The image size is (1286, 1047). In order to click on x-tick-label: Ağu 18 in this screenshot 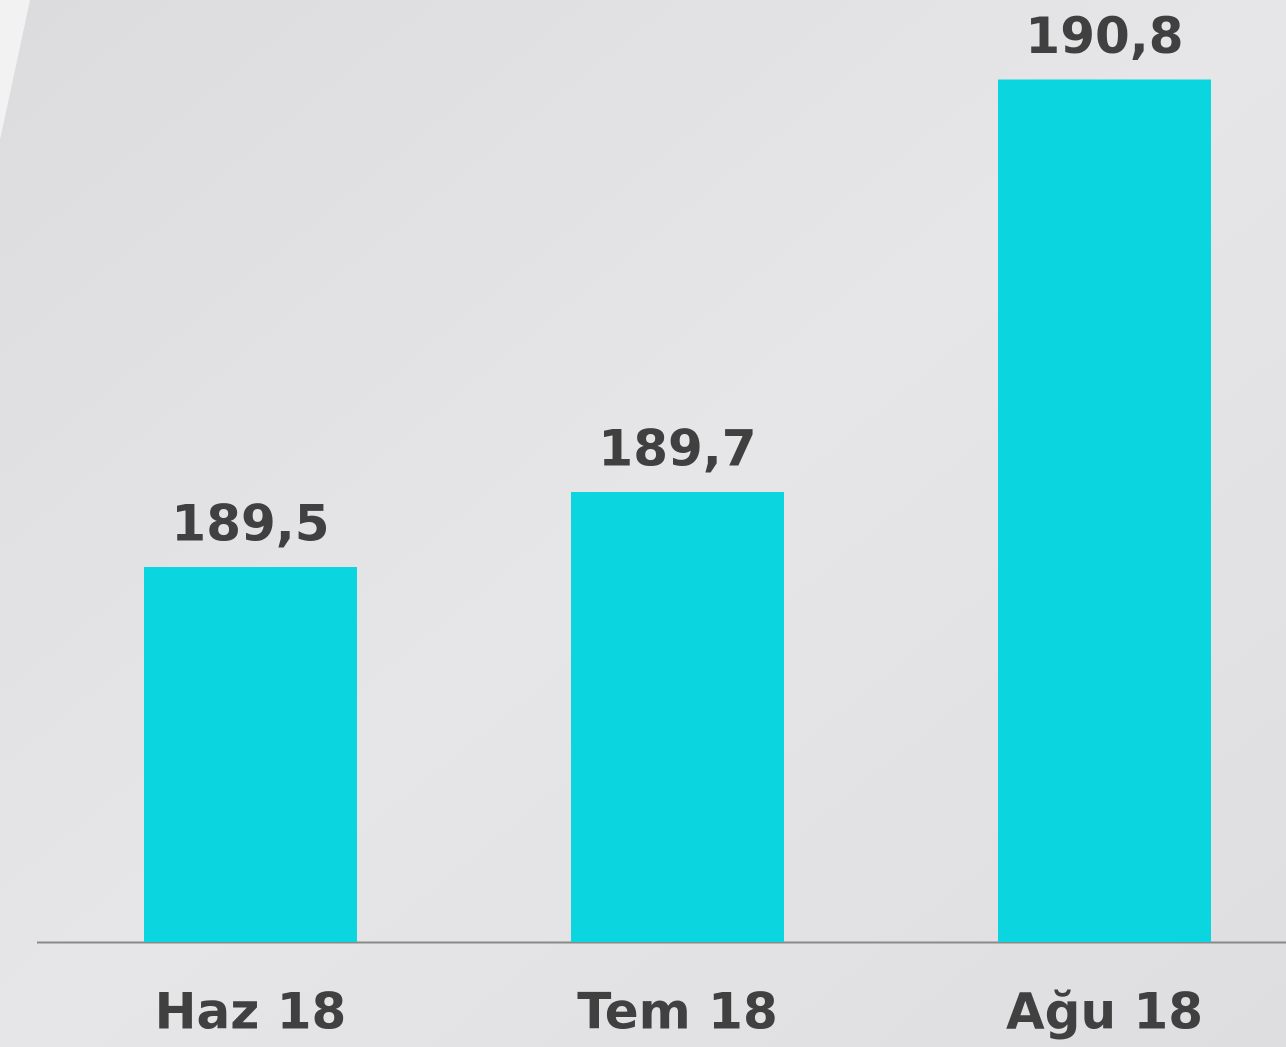, I will do `click(1104, 1012)`.